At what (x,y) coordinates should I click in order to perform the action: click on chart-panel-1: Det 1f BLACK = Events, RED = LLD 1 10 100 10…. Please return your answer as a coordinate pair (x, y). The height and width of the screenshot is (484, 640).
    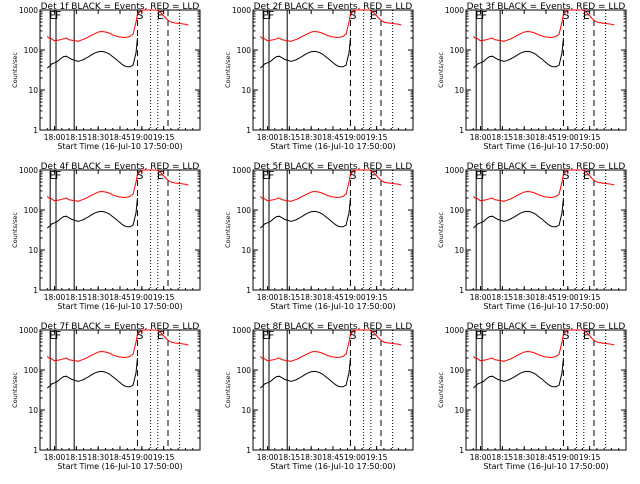
    Looking at the image, I should click on (106, 76).